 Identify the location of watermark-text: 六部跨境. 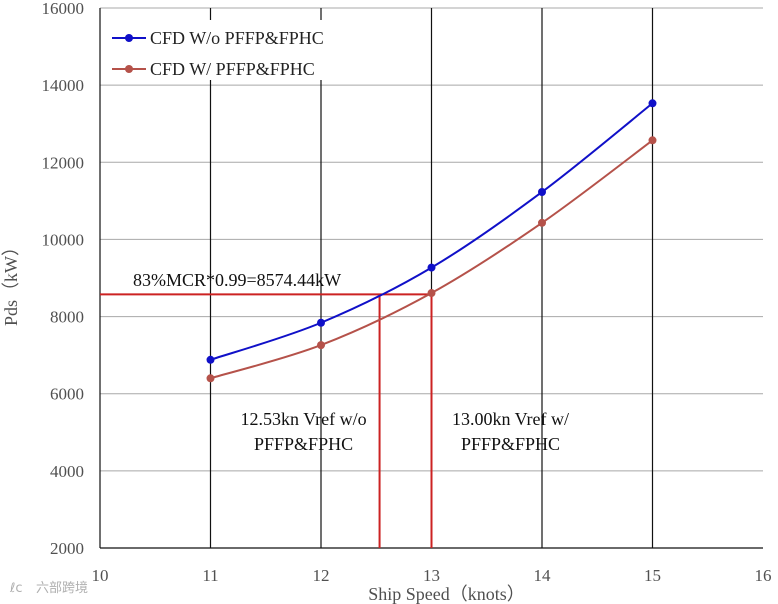
(62, 588).